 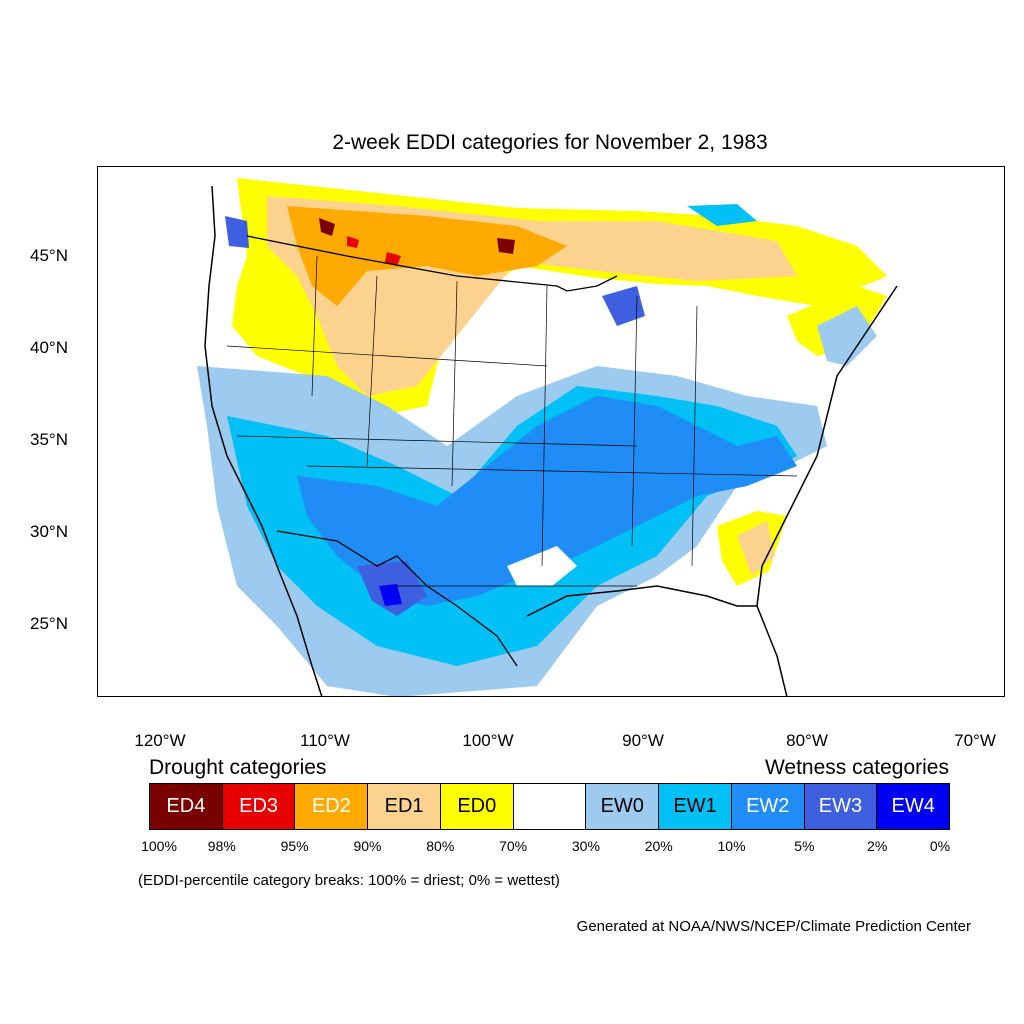 What do you see at coordinates (658, 846) in the screenshot?
I see `percent-break-label: 20%` at bounding box center [658, 846].